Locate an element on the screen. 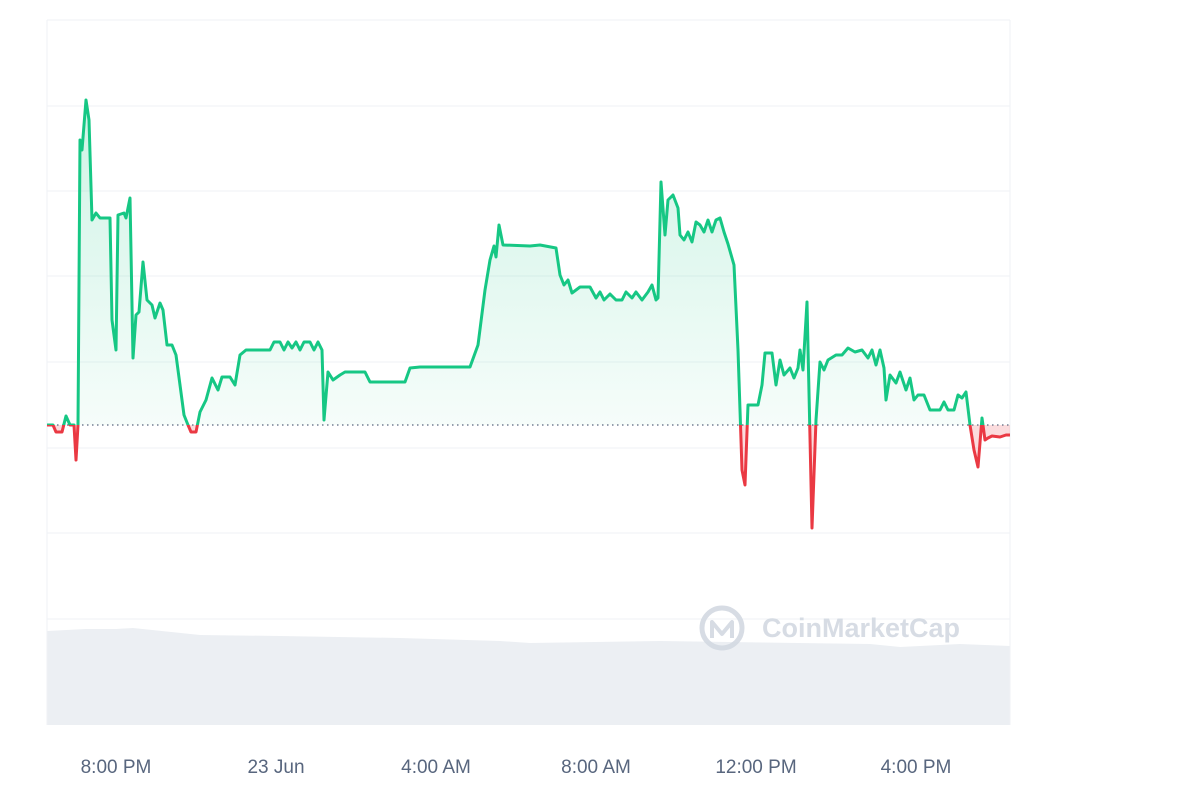 This screenshot has width=1200, height=800. x-tick-label: 23 Jun is located at coordinates (275, 767).